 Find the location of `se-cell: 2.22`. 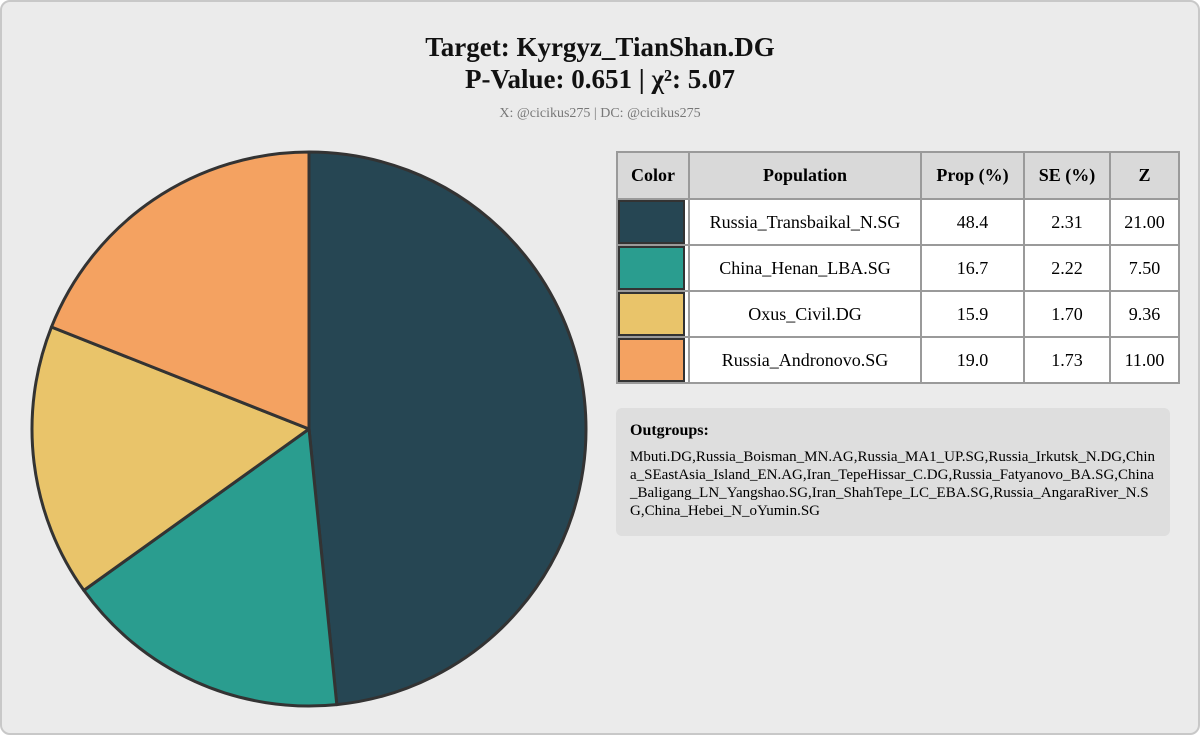

se-cell: 2.22 is located at coordinates (1067, 268).